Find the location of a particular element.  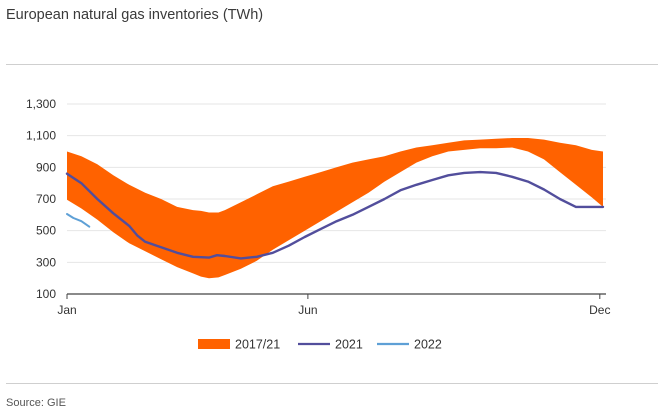

x-tick-label: Dec is located at coordinates (599, 310).